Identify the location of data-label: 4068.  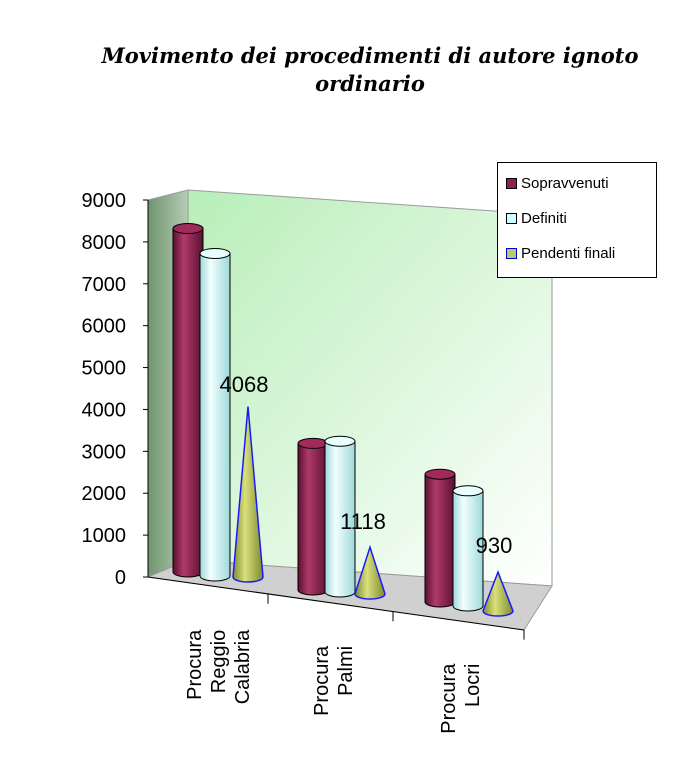
(244, 384).